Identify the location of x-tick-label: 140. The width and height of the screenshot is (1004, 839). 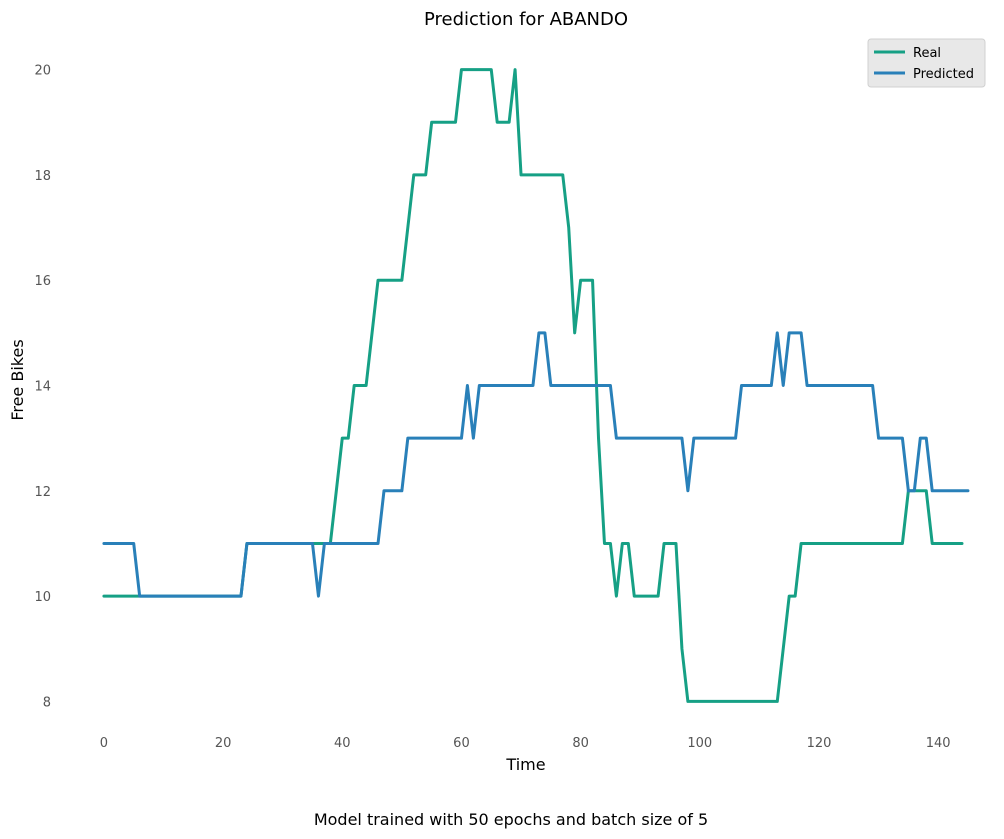
(938, 743).